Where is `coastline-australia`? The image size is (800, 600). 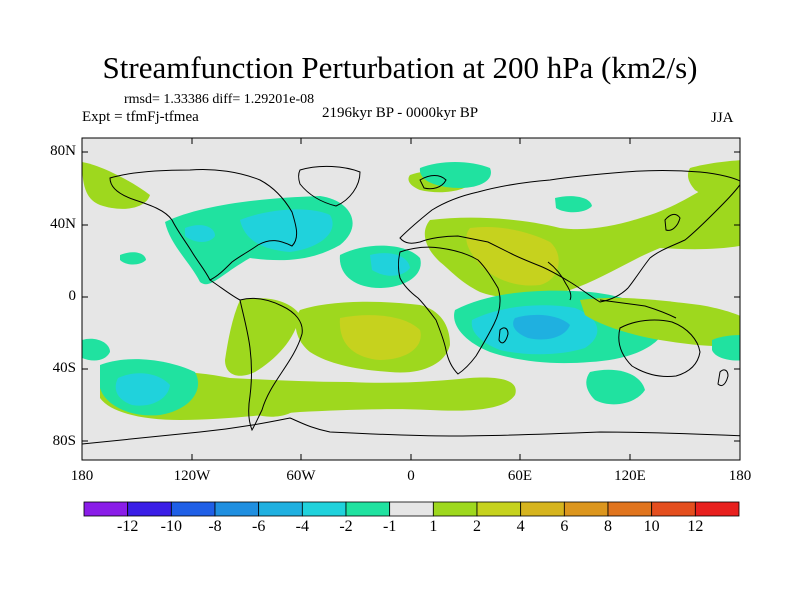
coastline-australia is located at coordinates (659, 348).